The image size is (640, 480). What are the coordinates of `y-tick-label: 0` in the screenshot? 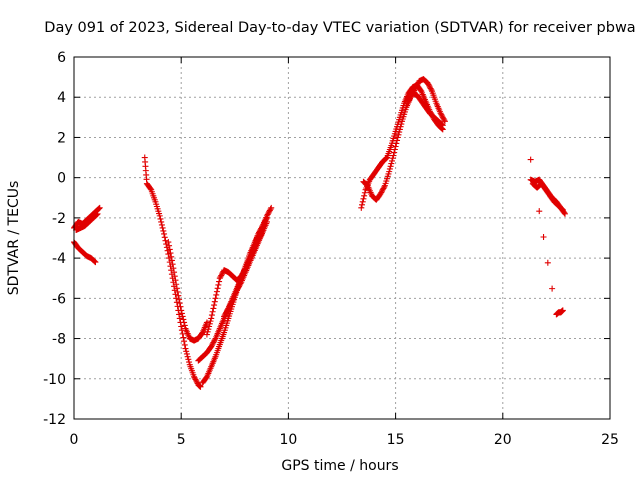 It's located at (61, 179).